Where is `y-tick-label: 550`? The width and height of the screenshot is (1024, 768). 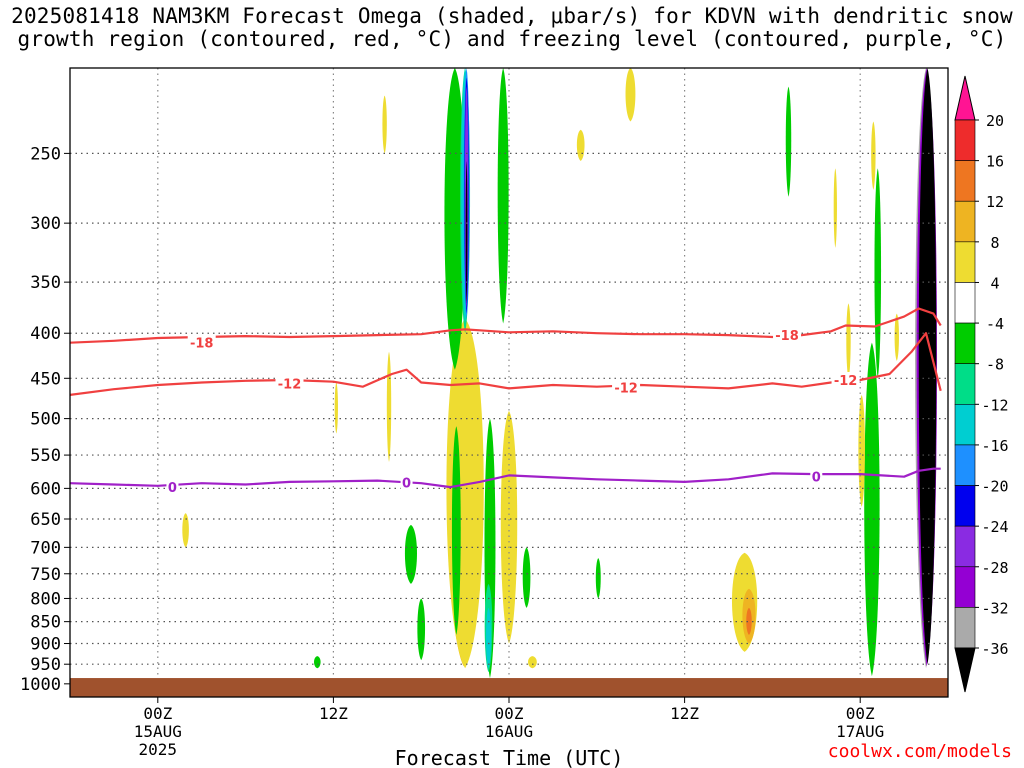 y-tick-label: 550 is located at coordinates (45, 456).